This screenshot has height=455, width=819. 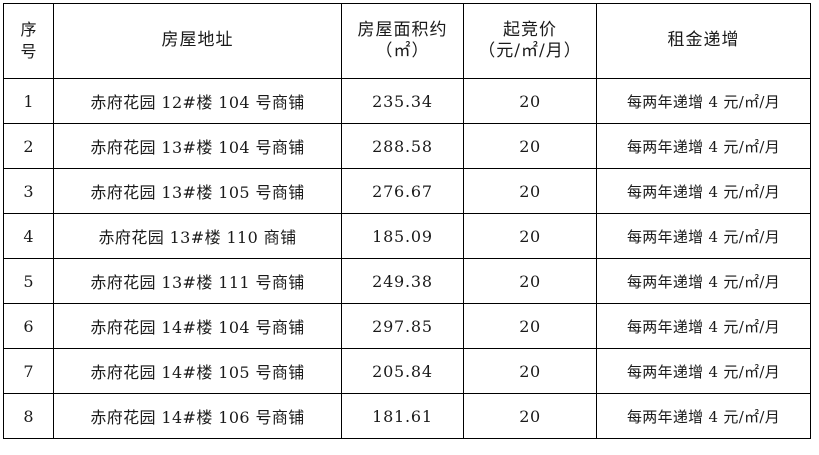 I want to click on cell-area: 288.58, so click(x=402, y=146).